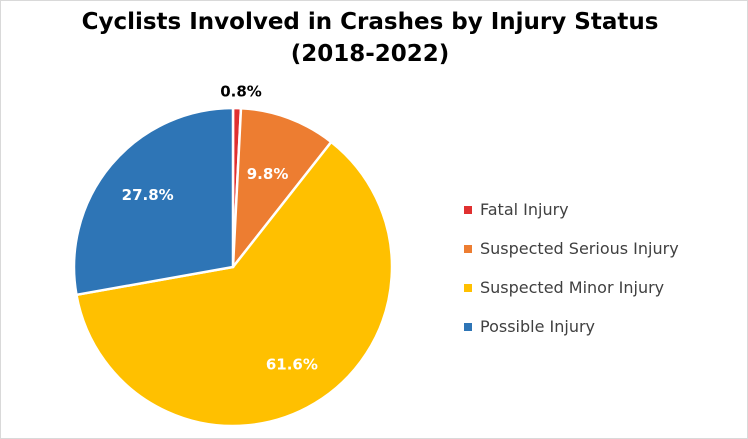 The width and height of the screenshot is (748, 439). Describe the element at coordinates (524, 209) in the screenshot. I see `legend-label: Fatal Injury` at that location.